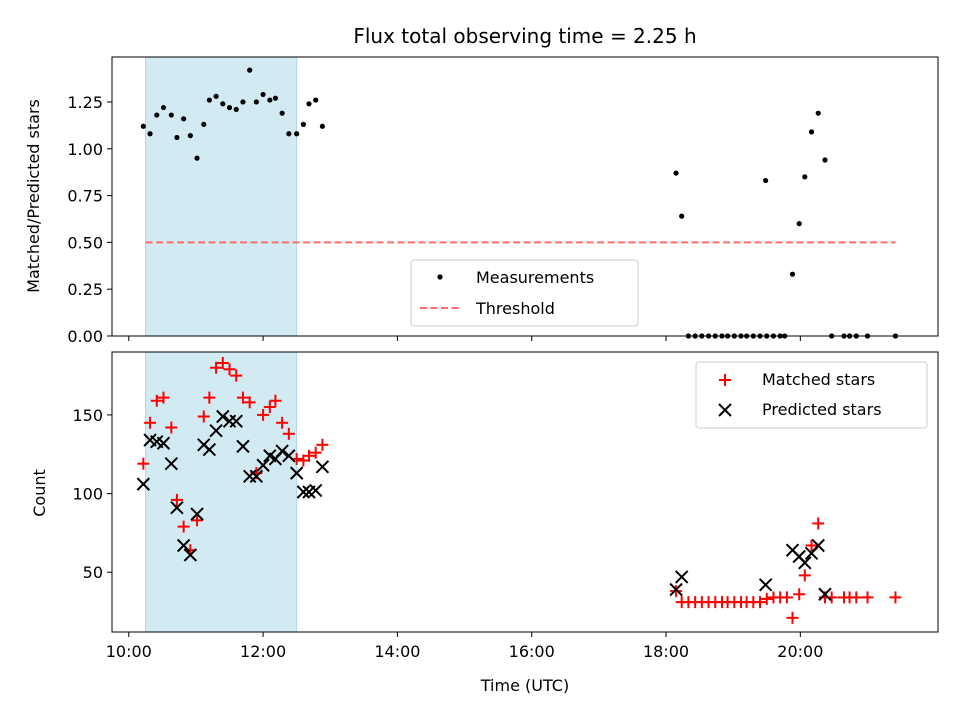  What do you see at coordinates (85, 102) in the screenshot?
I see `y-tick-label: 1.25` at bounding box center [85, 102].